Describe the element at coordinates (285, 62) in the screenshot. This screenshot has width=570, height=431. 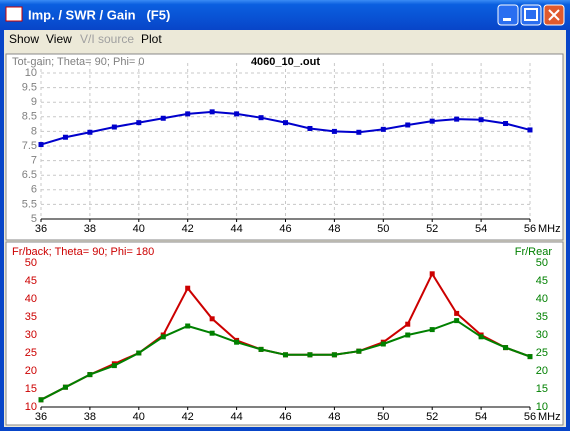
I see `chart-title: 4060_10_.out` at that location.